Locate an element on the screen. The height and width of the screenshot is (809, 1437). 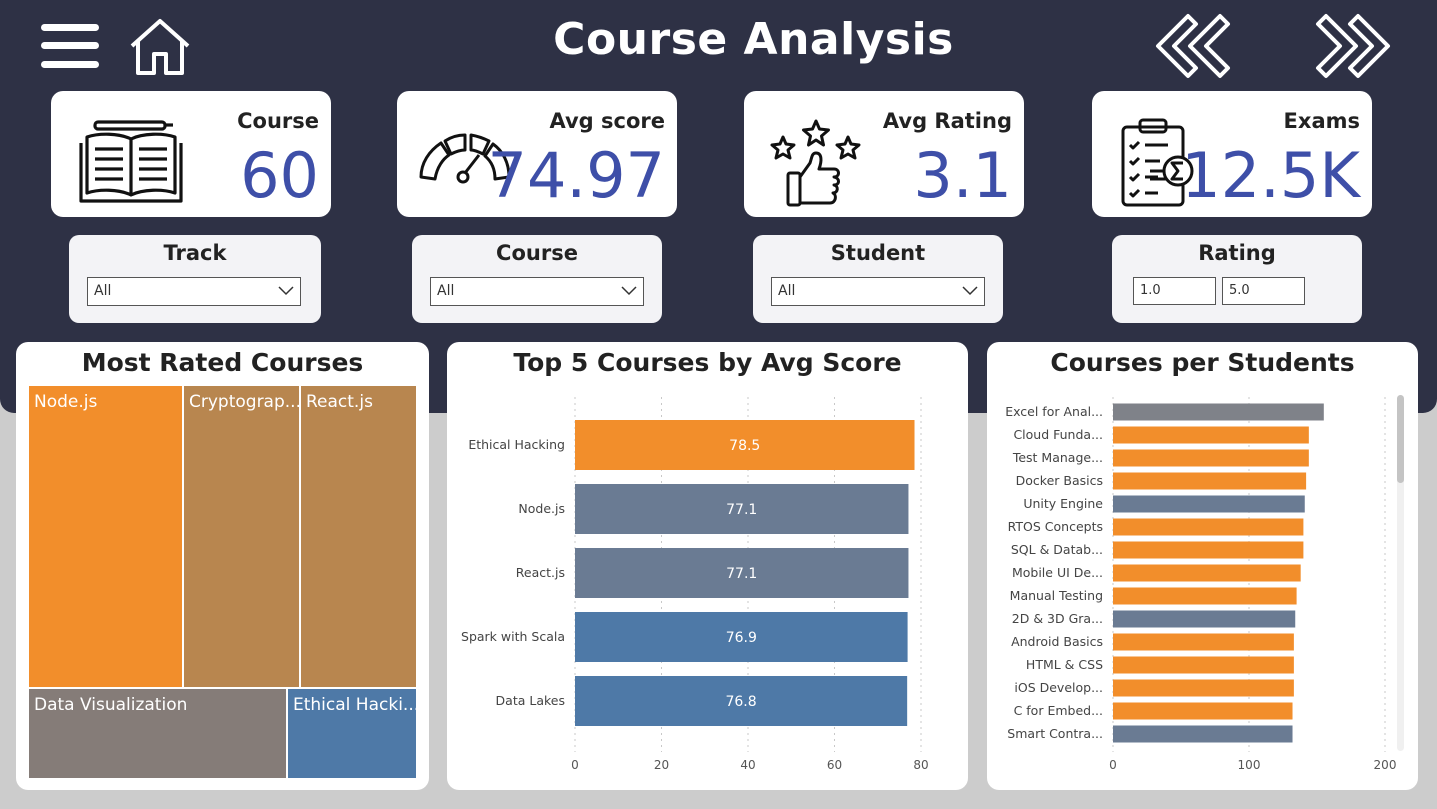
treemap-title: Most Rated Courses is located at coordinates (222, 362).